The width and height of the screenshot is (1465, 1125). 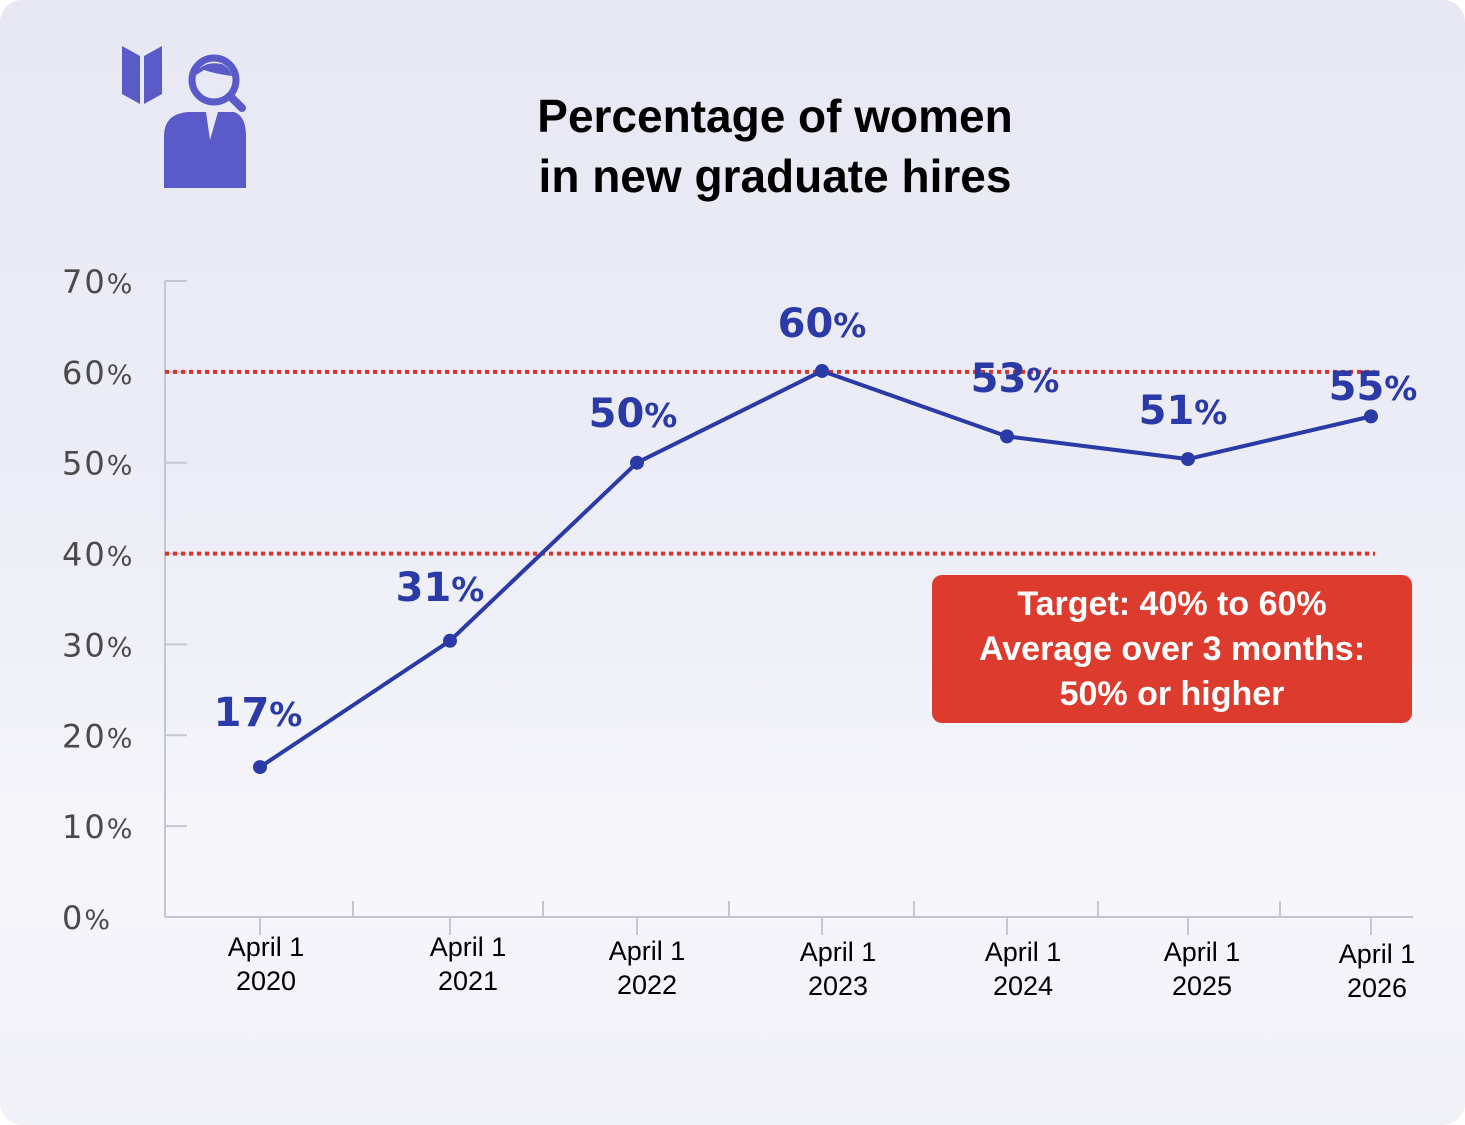 What do you see at coordinates (775, 116) in the screenshot?
I see `chart-title-line-1: Percentage of women` at bounding box center [775, 116].